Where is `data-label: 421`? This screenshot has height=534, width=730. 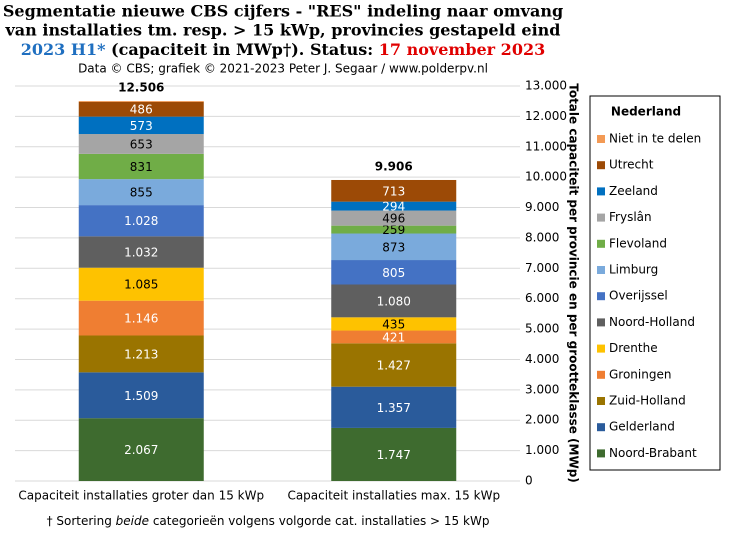 data-label: 421 is located at coordinates (393, 337).